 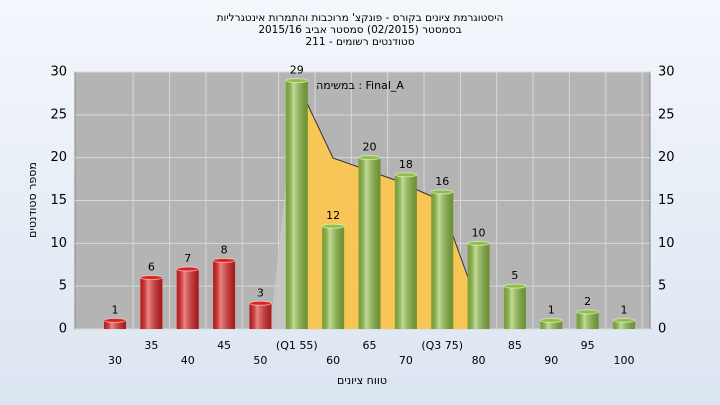 I want to click on y2-tick-label: 5, so click(x=662, y=286).